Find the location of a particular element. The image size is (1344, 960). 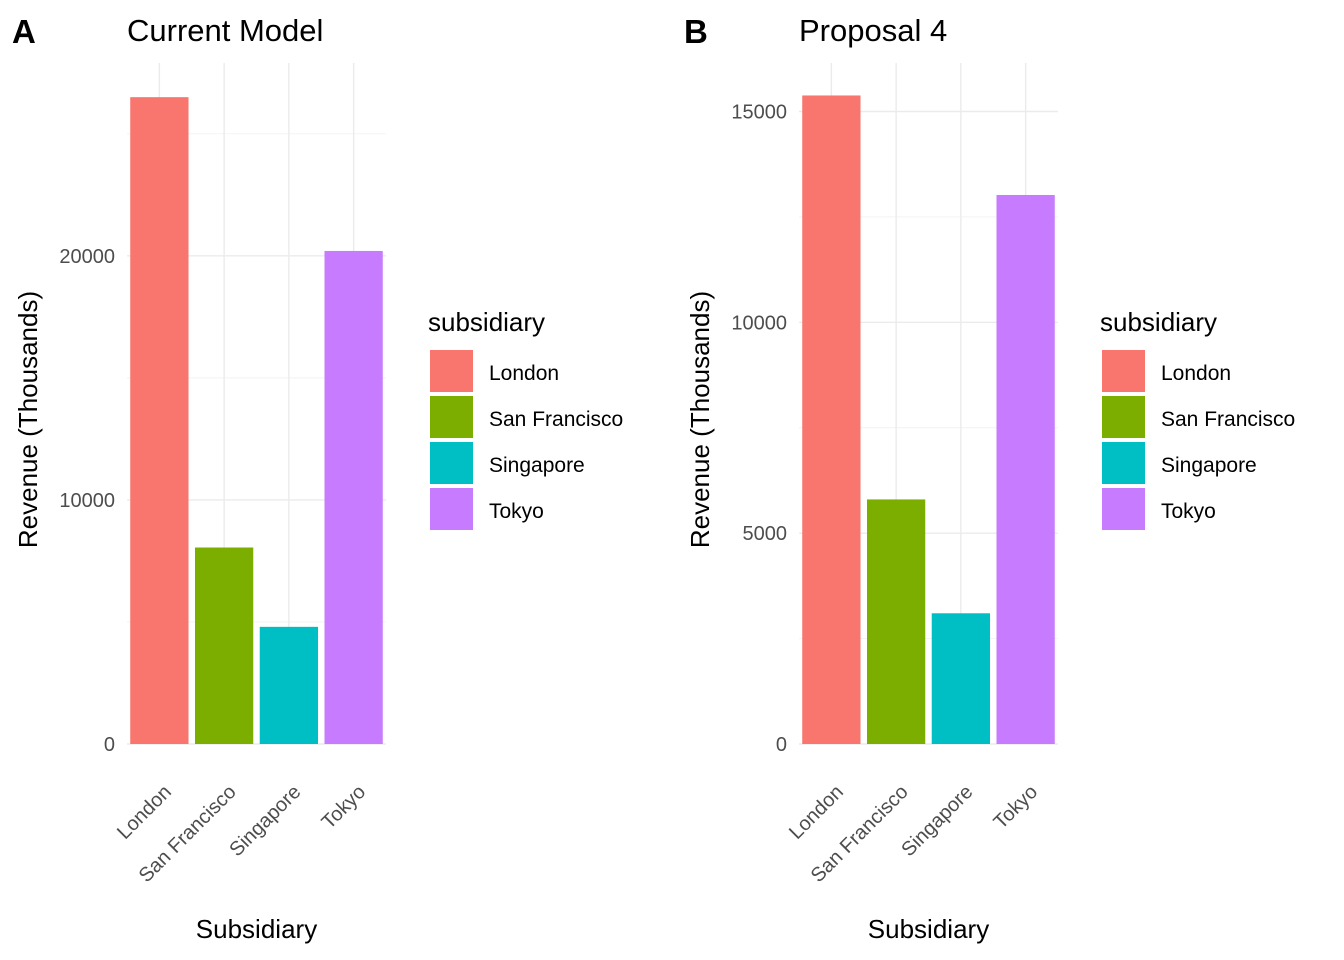

y-tick-label: 5000 is located at coordinates (765, 534).